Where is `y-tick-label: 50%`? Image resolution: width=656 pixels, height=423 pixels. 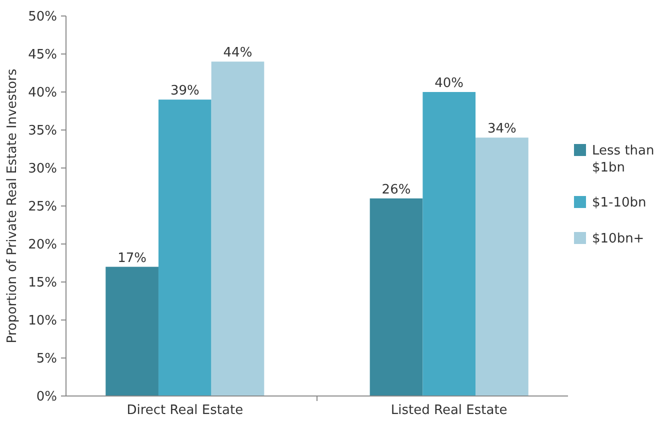 y-tick-label: 50% is located at coordinates (42, 17).